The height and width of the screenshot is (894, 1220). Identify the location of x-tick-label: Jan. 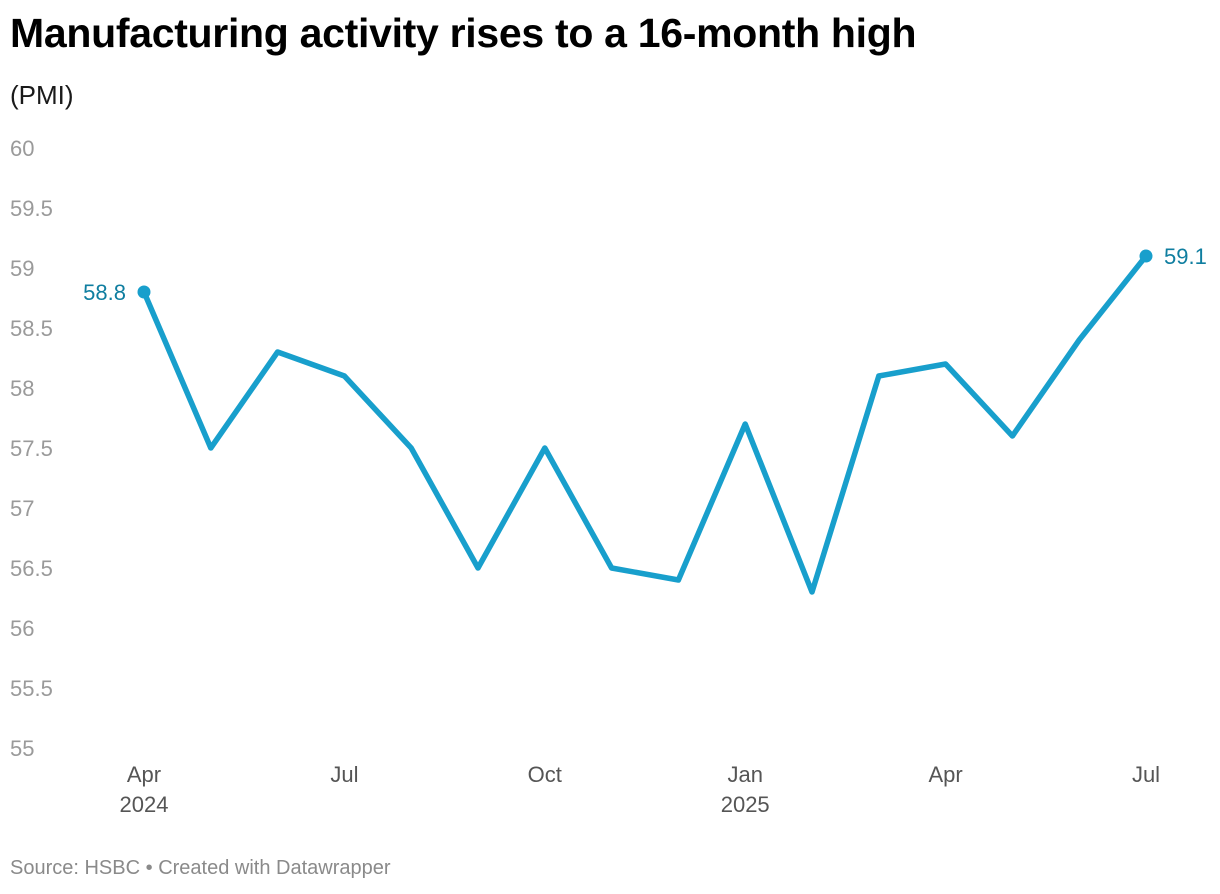
(744, 774).